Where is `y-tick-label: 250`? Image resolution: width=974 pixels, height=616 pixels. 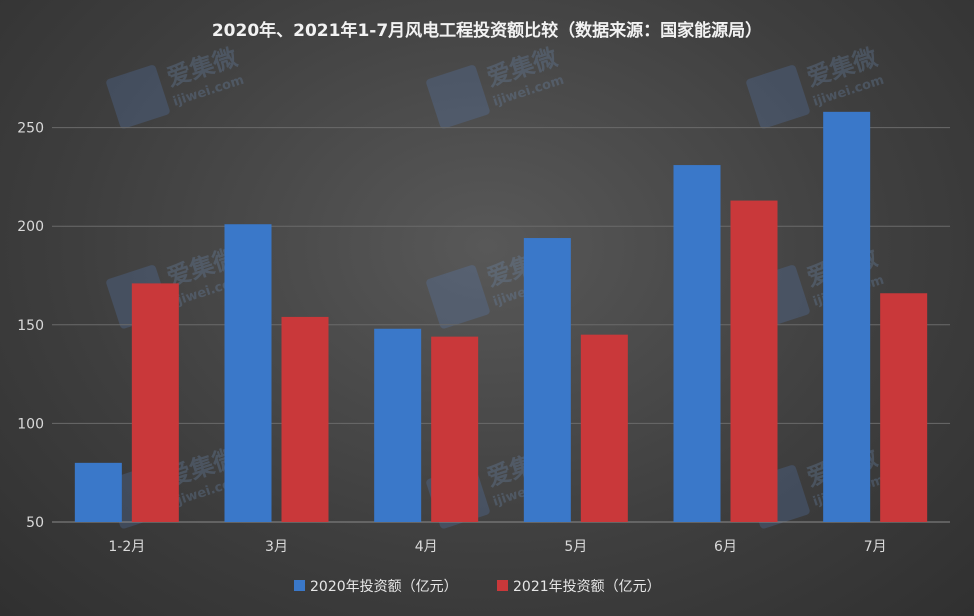 y-tick-label: 250 is located at coordinates (30, 129).